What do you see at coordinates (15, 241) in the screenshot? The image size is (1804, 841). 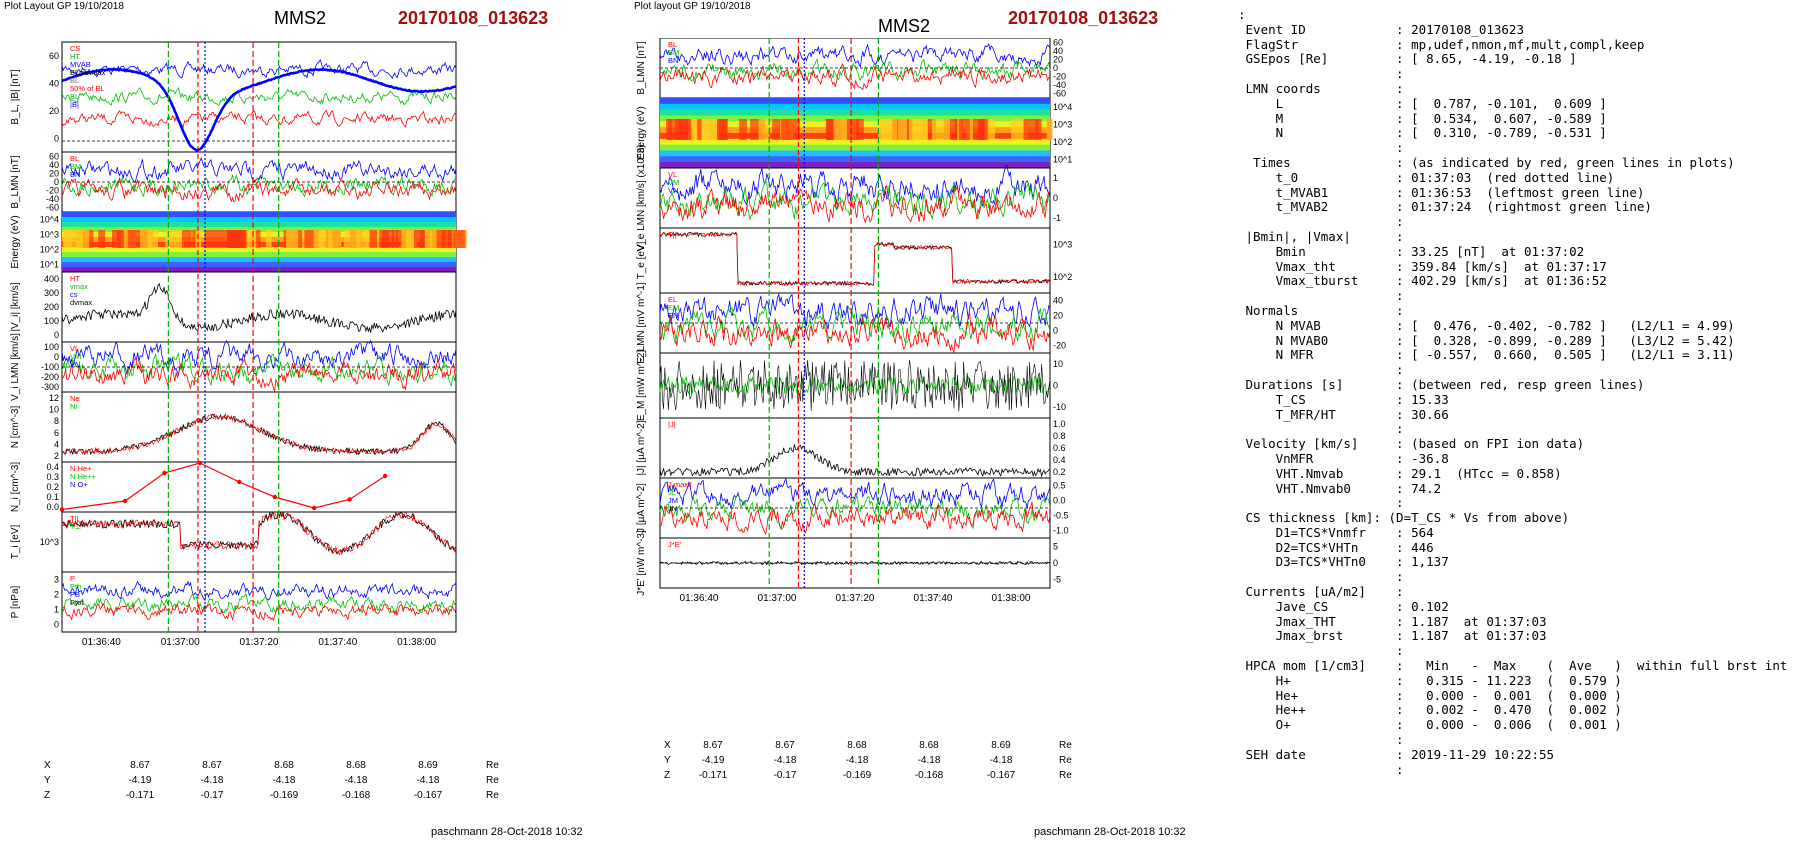 I see `panel-ylabel: Energy (eV)` at bounding box center [15, 241].